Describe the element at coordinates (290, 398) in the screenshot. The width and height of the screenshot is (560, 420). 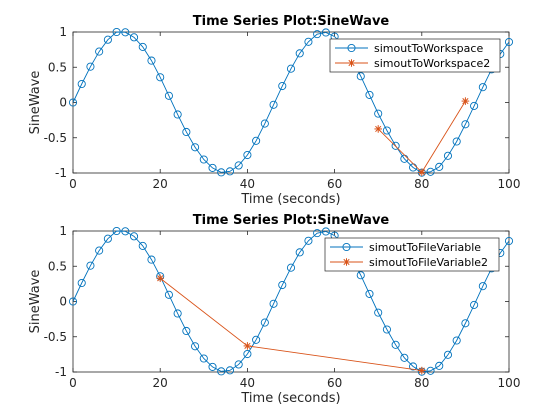
I see `x-axis-label: Time (seconds)` at that location.